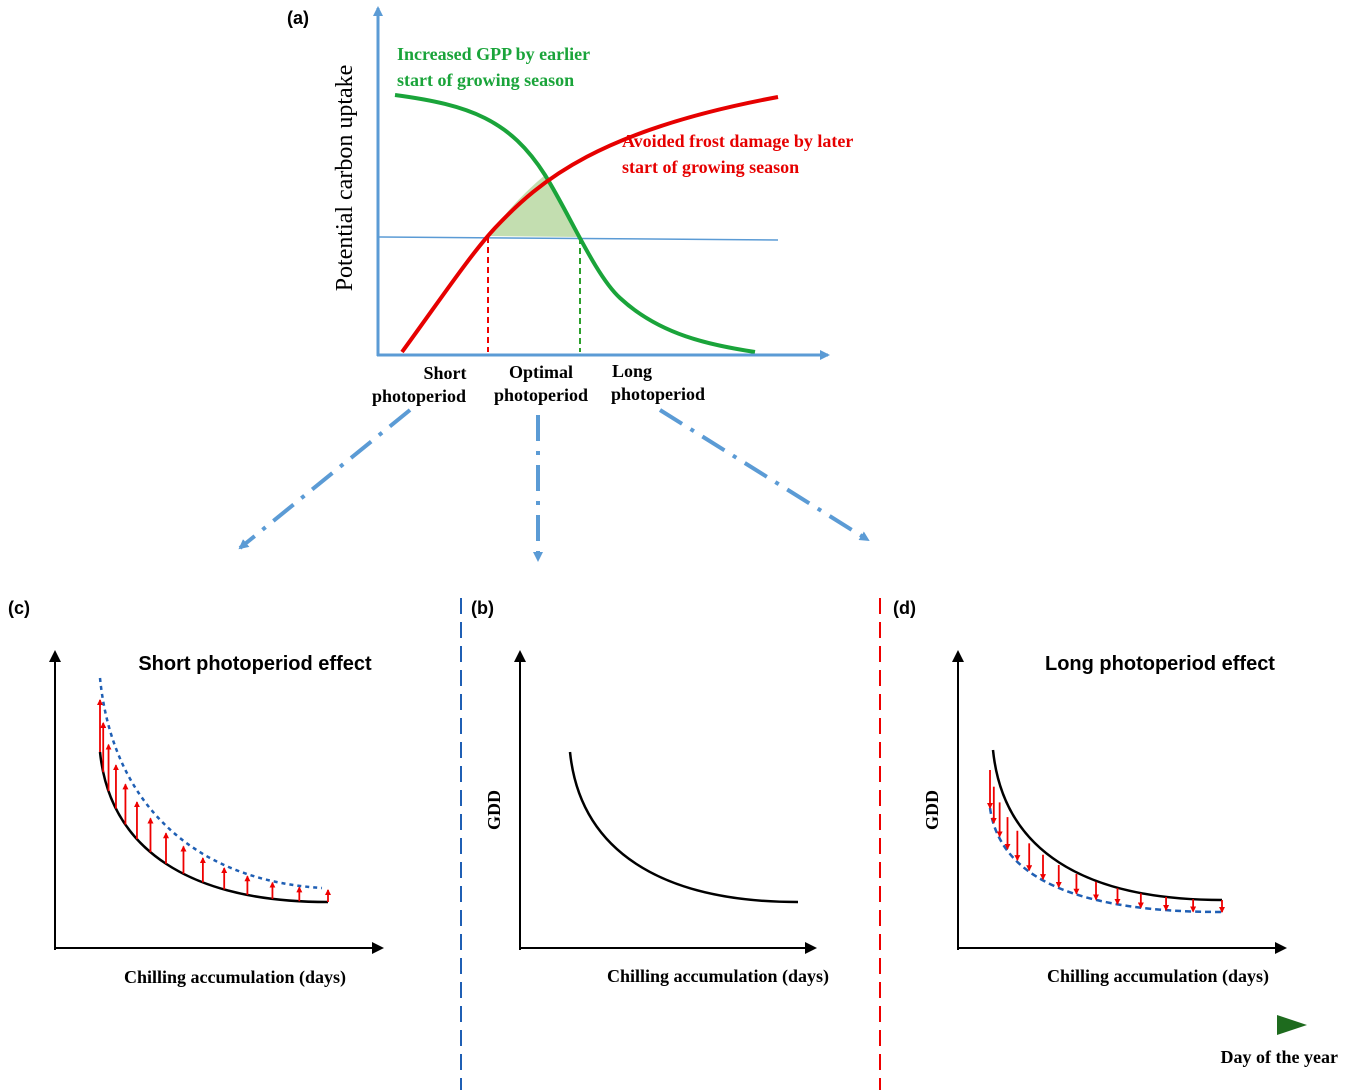 The image size is (1352, 1090). I want to click on panel-label: (a), so click(298, 18).